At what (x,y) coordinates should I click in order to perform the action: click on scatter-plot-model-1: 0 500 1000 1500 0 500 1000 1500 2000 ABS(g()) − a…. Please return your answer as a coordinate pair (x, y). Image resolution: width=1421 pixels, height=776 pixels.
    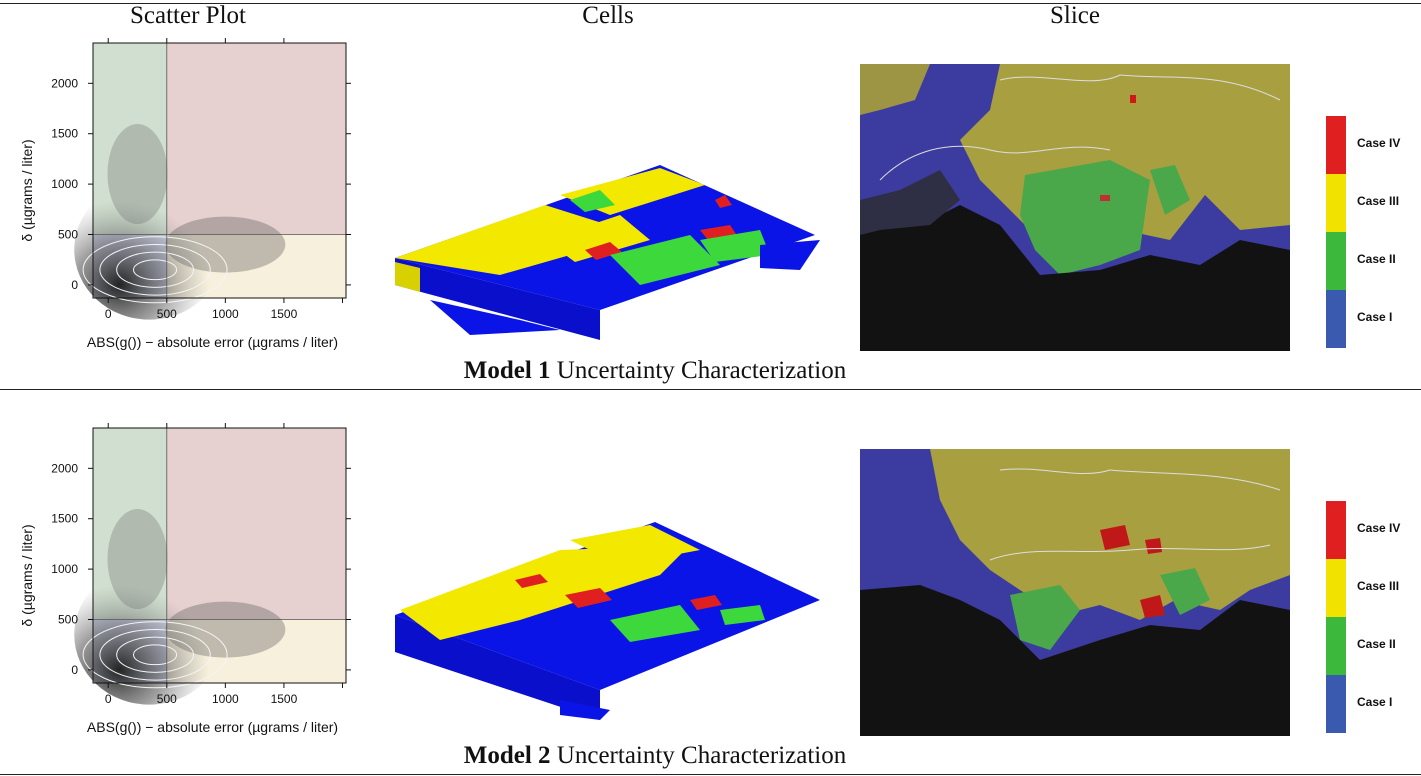
    Looking at the image, I should click on (185, 194).